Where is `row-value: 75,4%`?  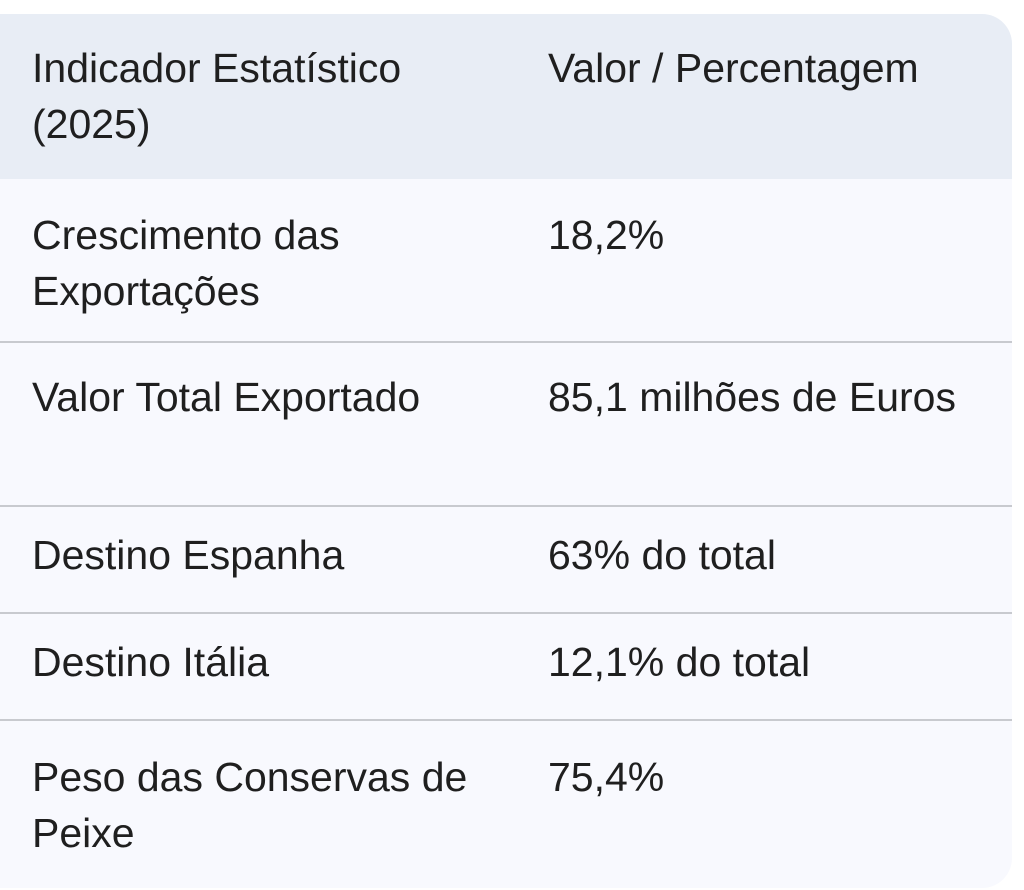 row-value: 75,4% is located at coordinates (606, 777).